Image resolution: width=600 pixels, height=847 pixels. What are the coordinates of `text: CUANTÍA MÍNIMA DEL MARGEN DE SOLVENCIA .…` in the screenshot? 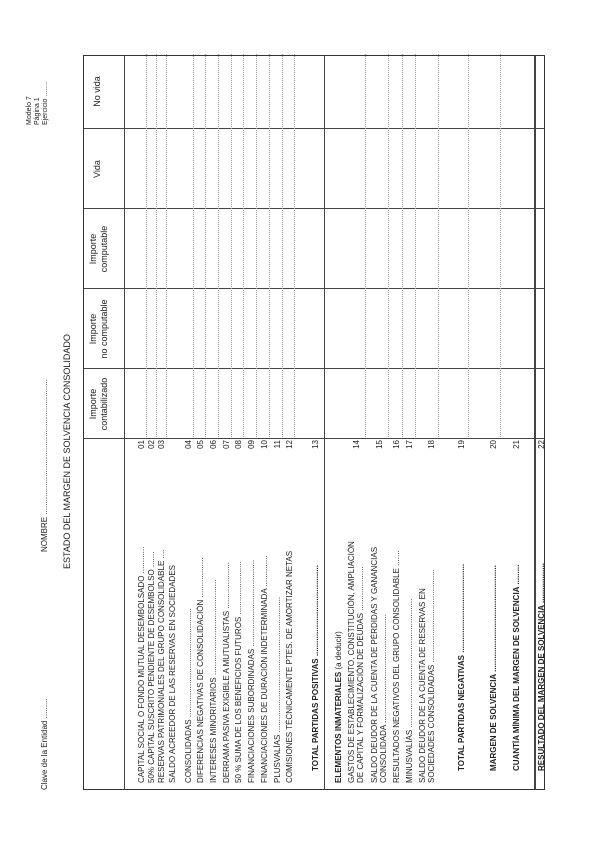 It's located at (516, 667).